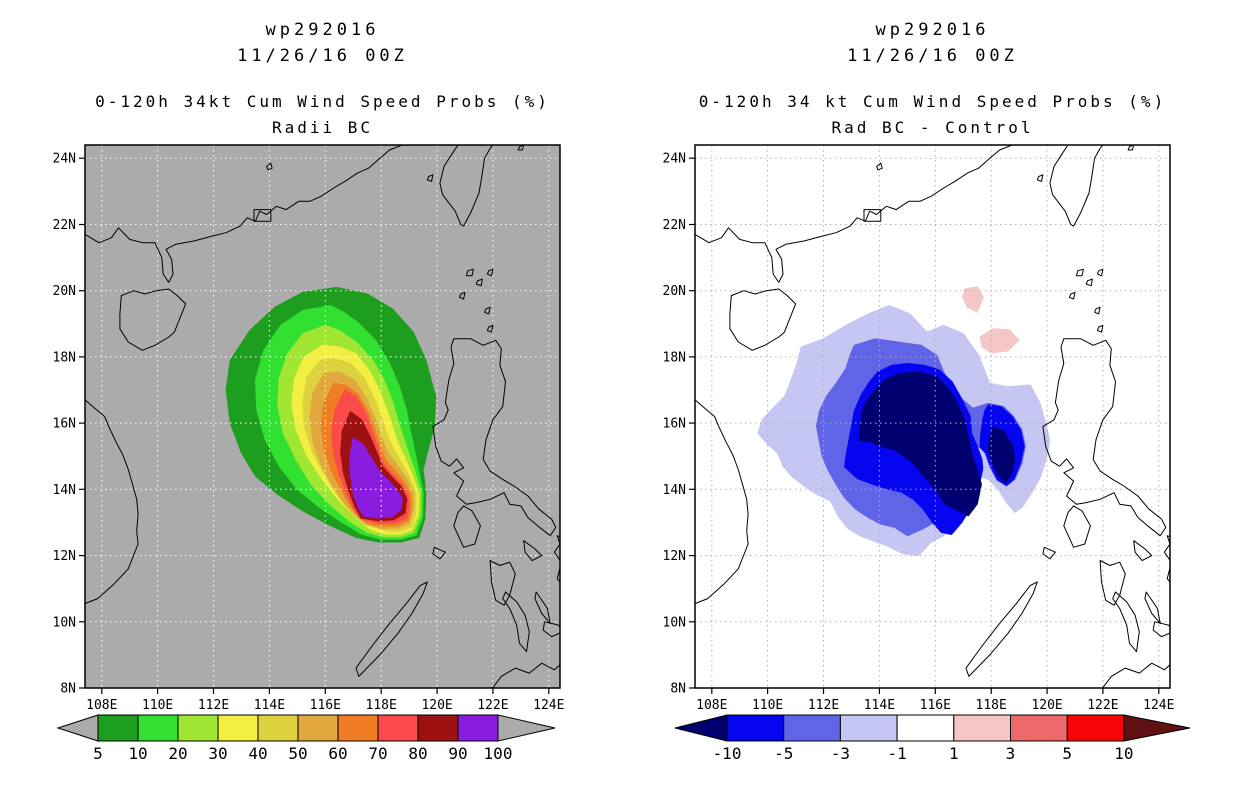 The image size is (1236, 800). What do you see at coordinates (840, 753) in the screenshot?
I see `colorbar-label: -3` at bounding box center [840, 753].